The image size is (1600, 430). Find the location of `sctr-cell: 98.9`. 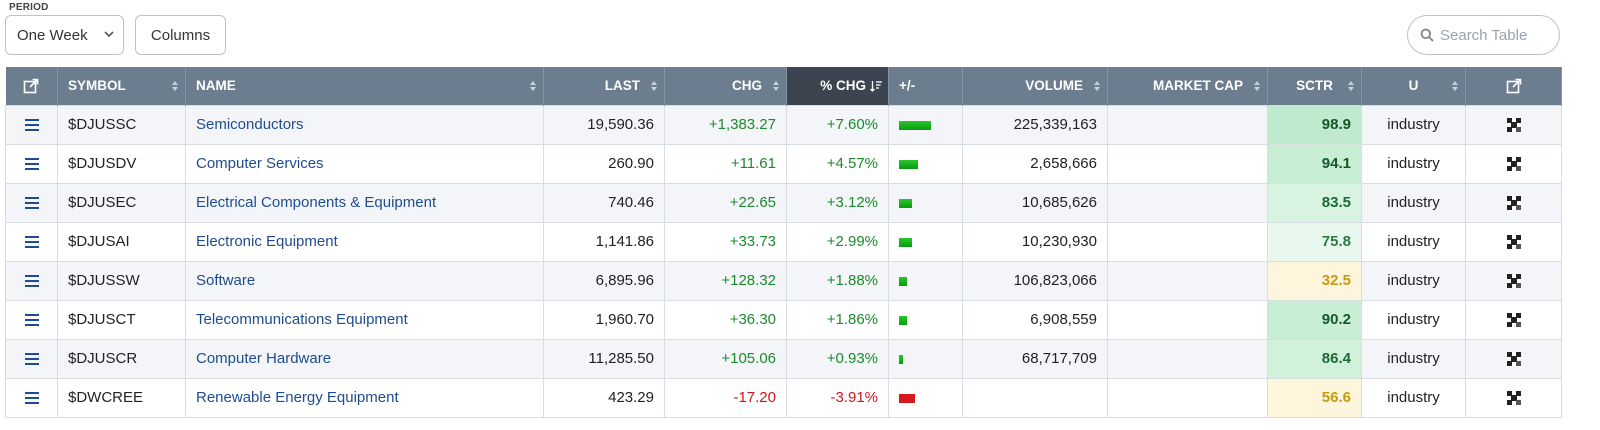

sctr-cell: 98.9 is located at coordinates (1314, 124).